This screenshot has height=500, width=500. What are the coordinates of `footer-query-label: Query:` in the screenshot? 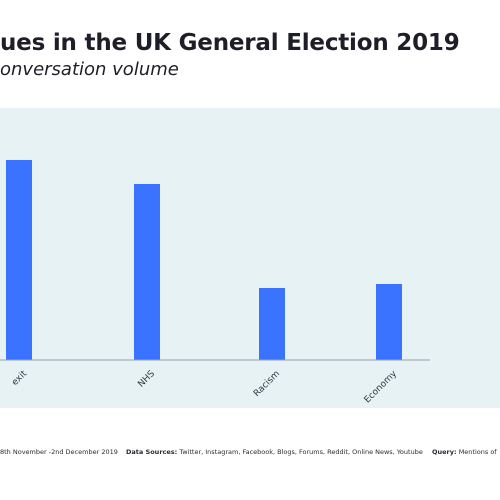 It's located at (444, 452).